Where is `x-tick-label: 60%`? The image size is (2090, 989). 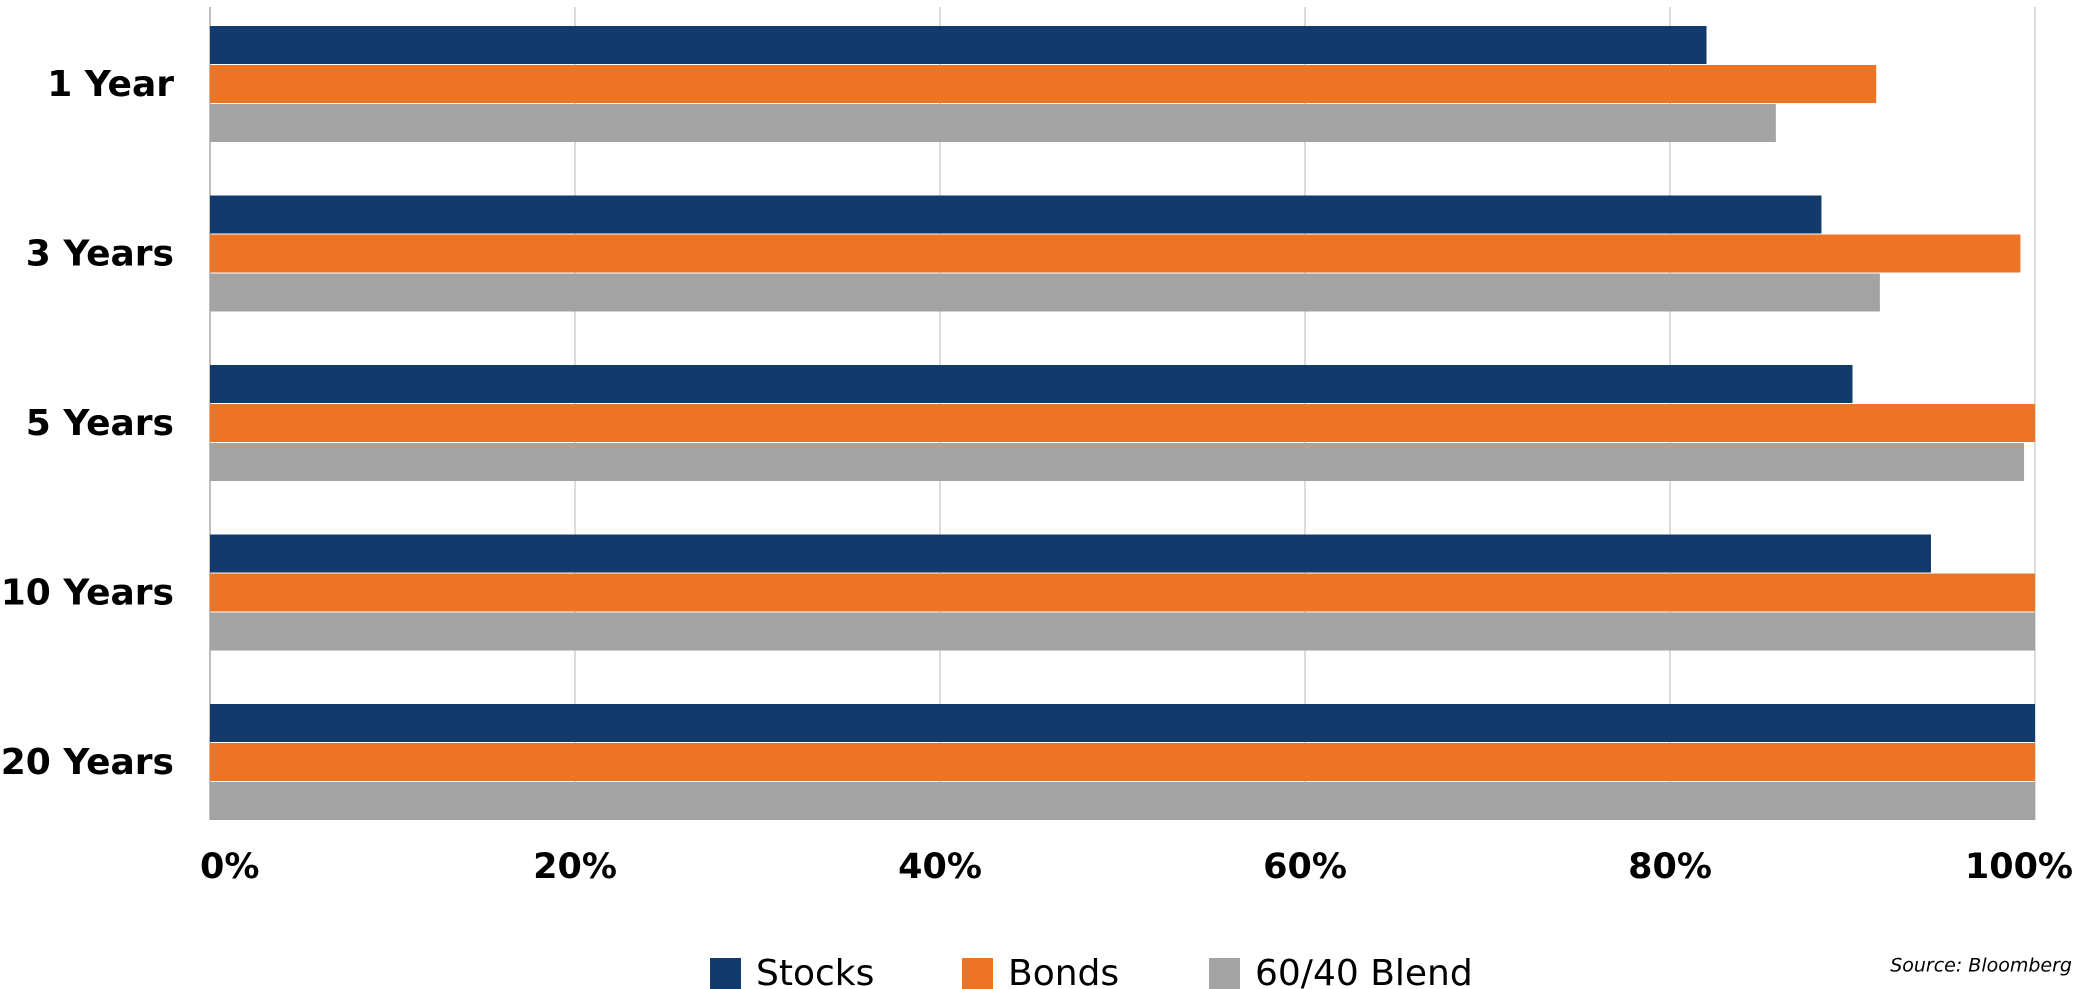 x-tick-label: 60% is located at coordinates (1305, 867).